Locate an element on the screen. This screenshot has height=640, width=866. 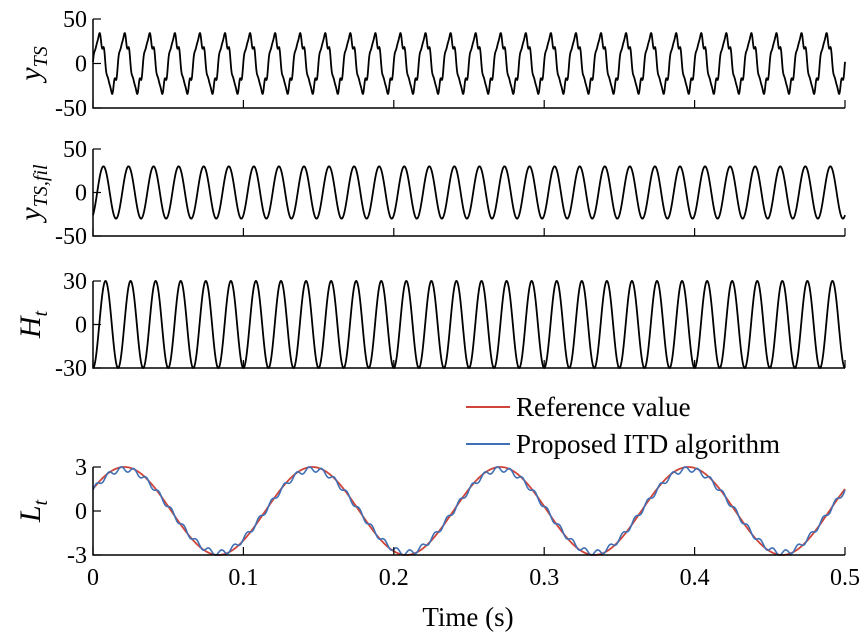
y-tick-label-ht-1: 0 is located at coordinates (81, 326).